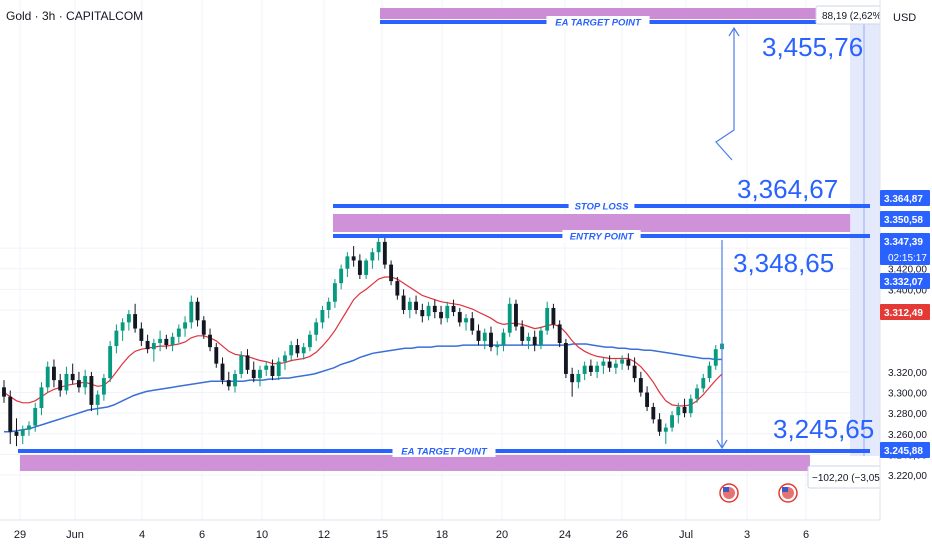 Image resolution: width=932 pixels, height=550 pixels. I want to click on bottom-target-value: 3,245,65, so click(823, 429).